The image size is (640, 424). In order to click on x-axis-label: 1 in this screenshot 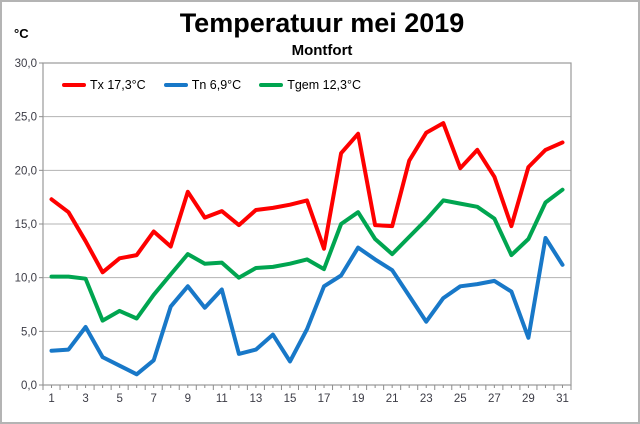, I will do `click(51, 399)`.